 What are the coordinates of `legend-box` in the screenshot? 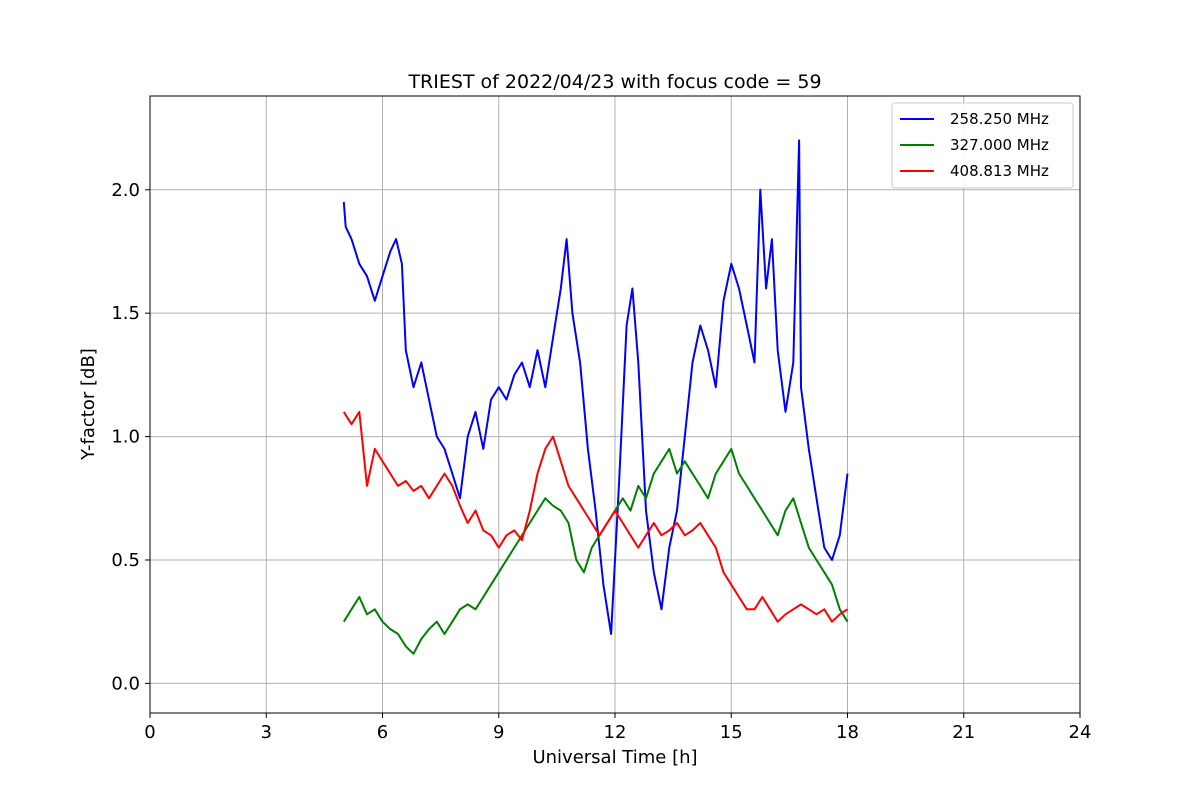 It's located at (982, 145).